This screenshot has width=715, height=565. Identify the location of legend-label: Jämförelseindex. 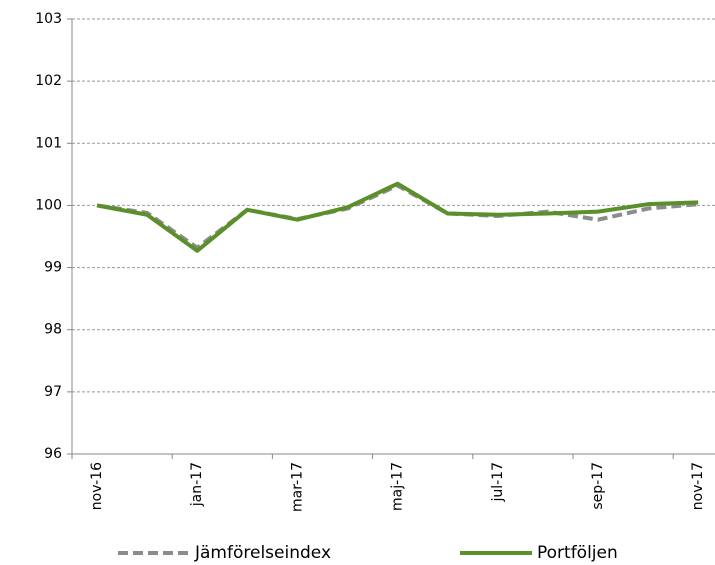
(262, 553).